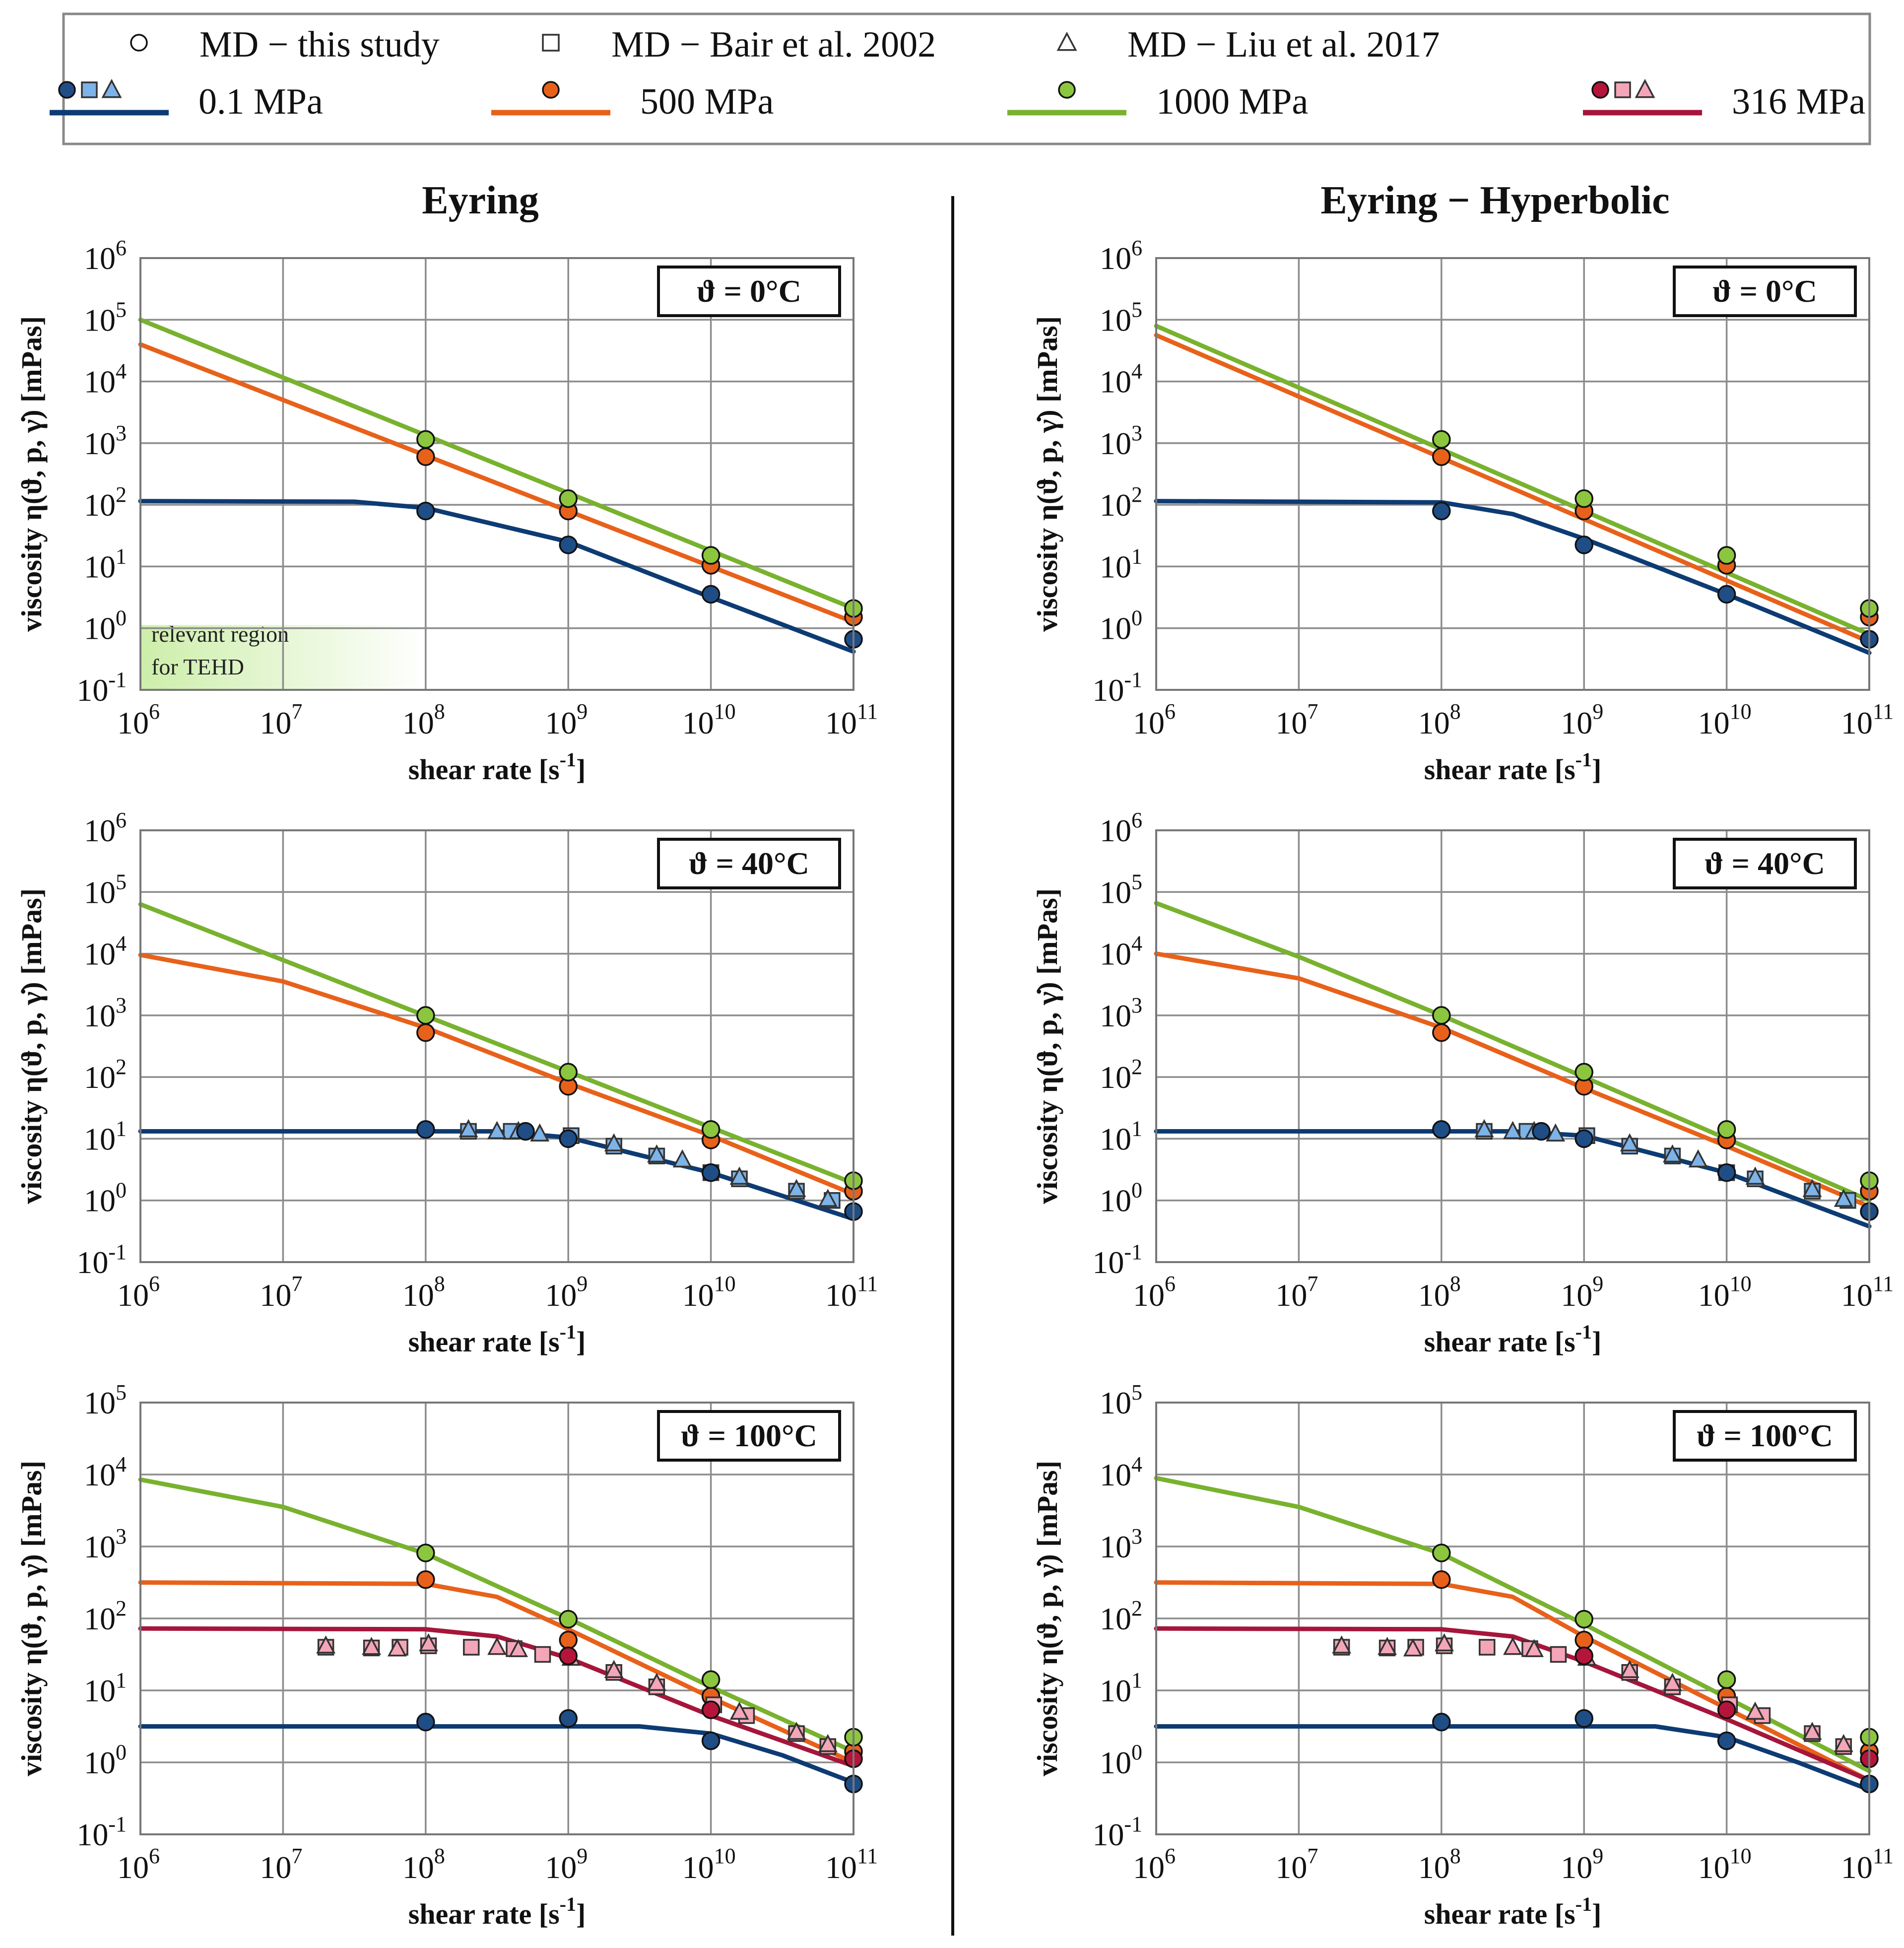  What do you see at coordinates (138, 1865) in the screenshot?
I see `x-tick-label: 10⁶` at bounding box center [138, 1865].